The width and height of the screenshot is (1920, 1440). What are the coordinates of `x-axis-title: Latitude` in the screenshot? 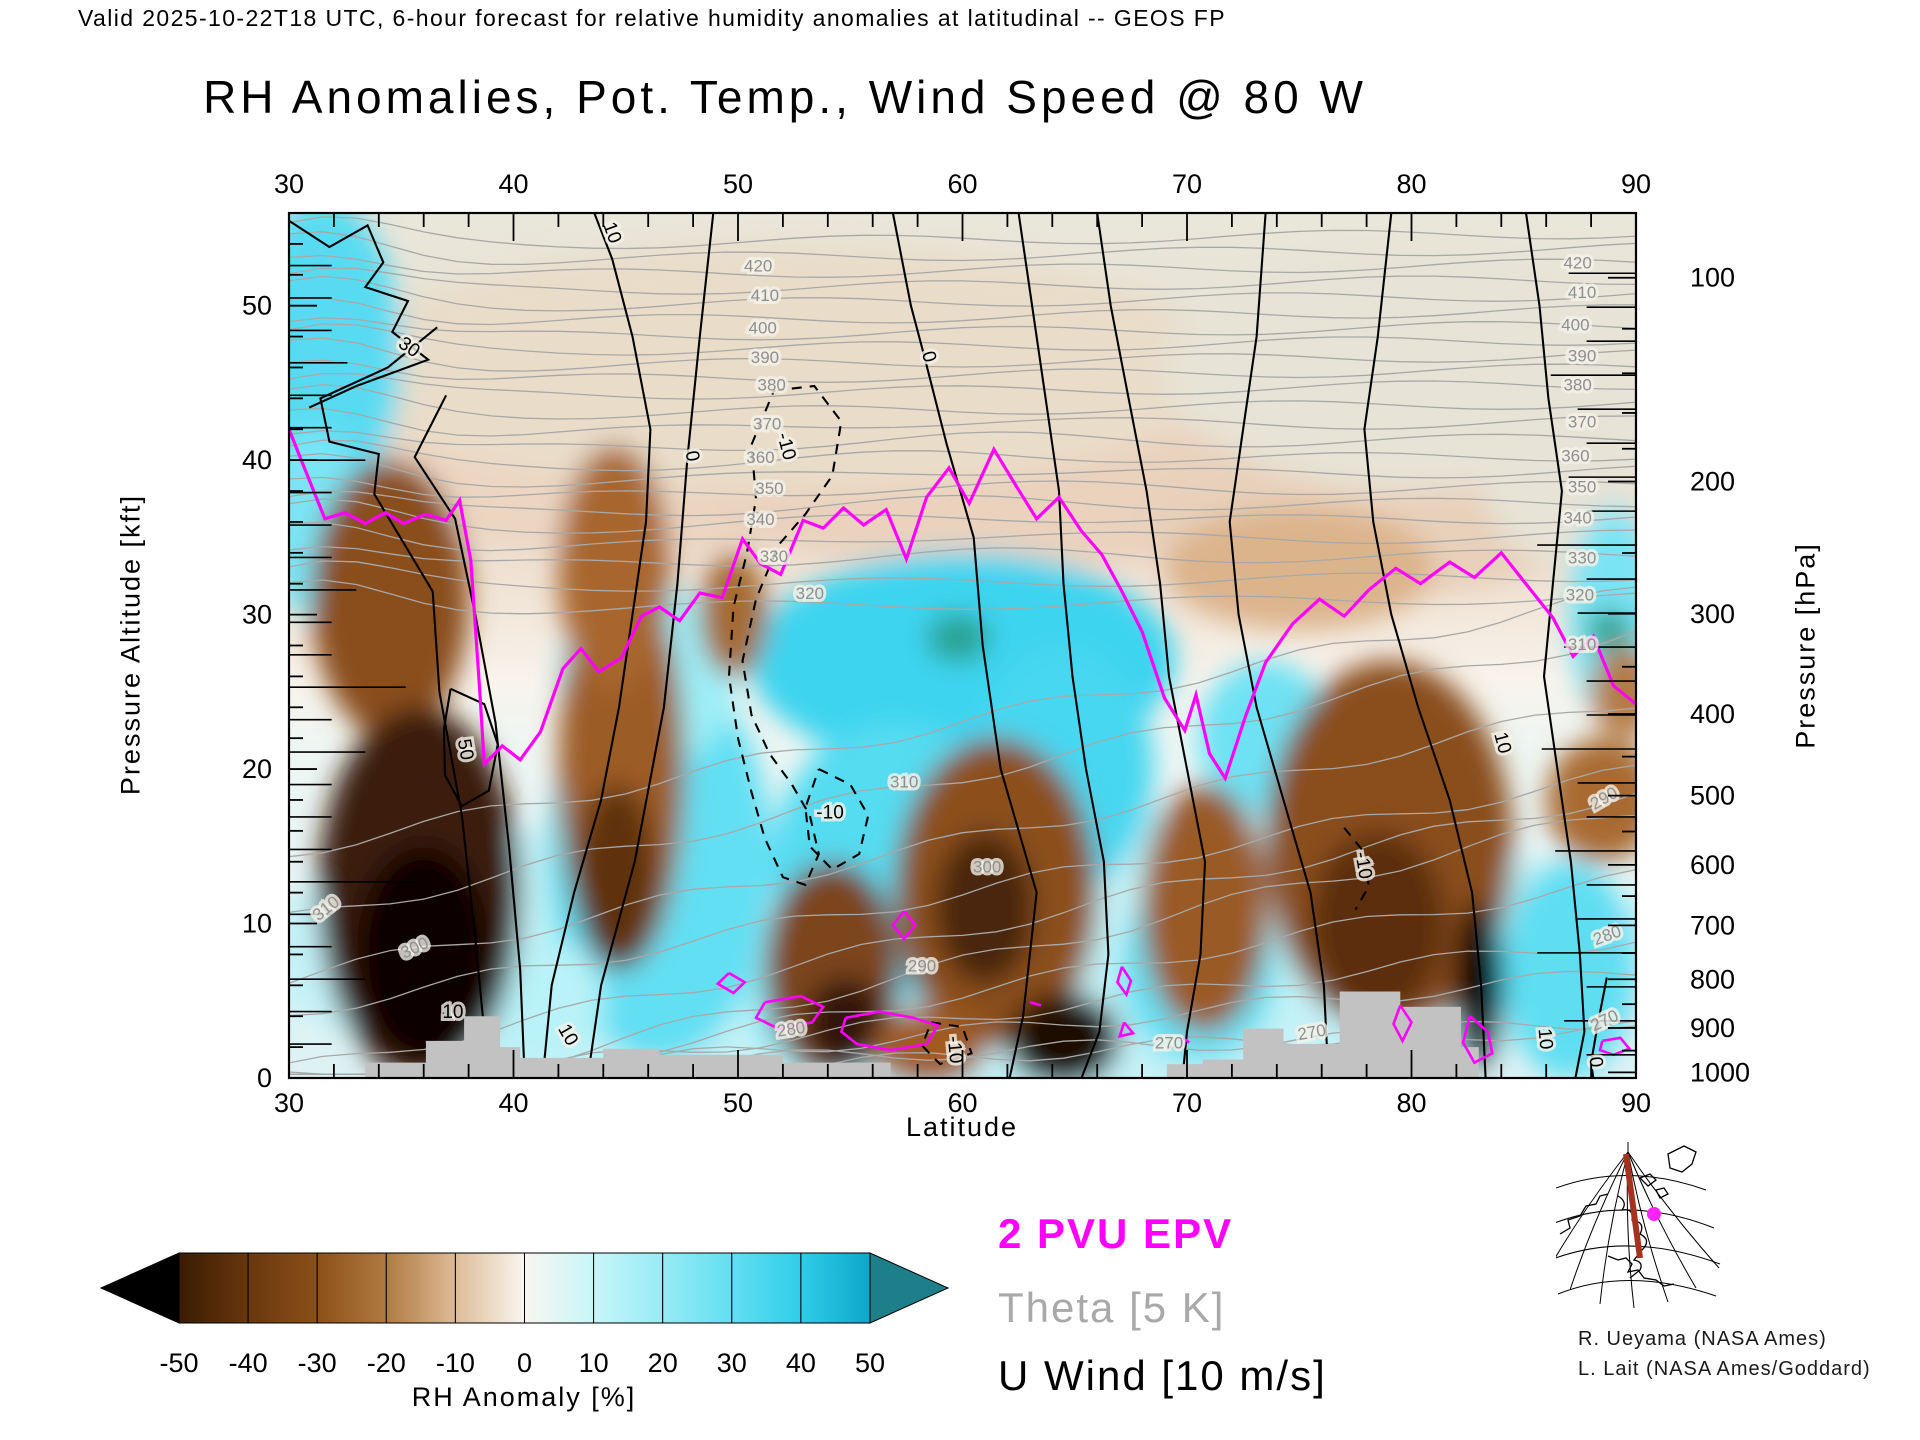 It's located at (962, 1127).